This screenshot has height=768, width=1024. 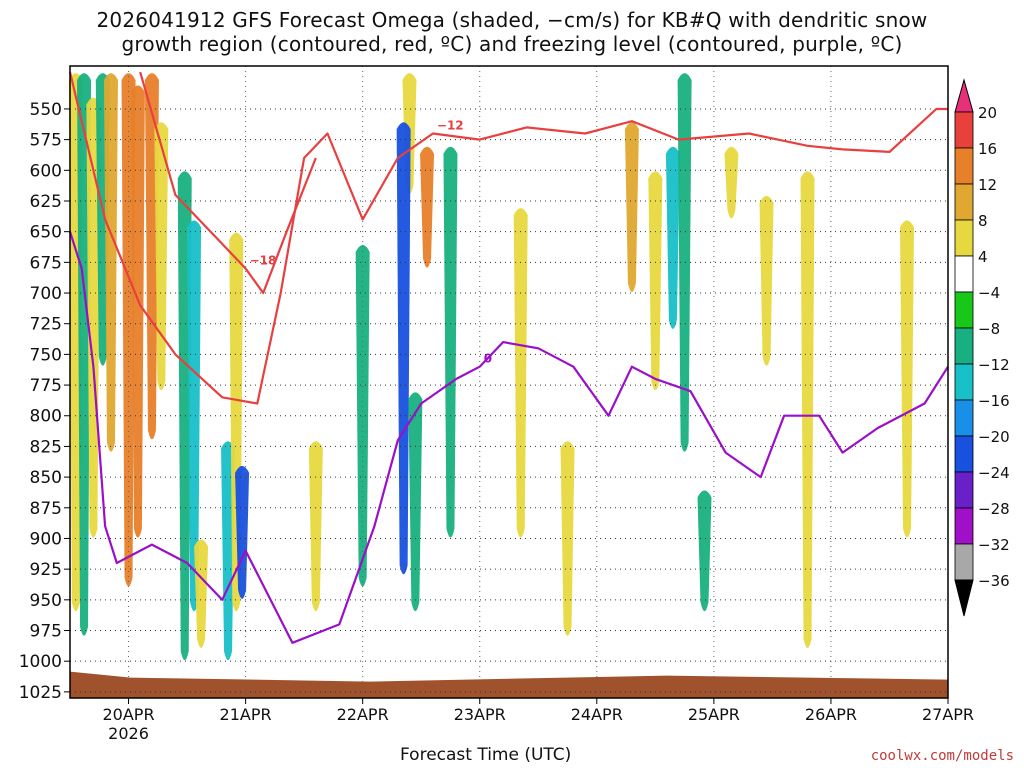 What do you see at coordinates (994, 509) in the screenshot?
I see `colorbar-label-11: −28` at bounding box center [994, 509].